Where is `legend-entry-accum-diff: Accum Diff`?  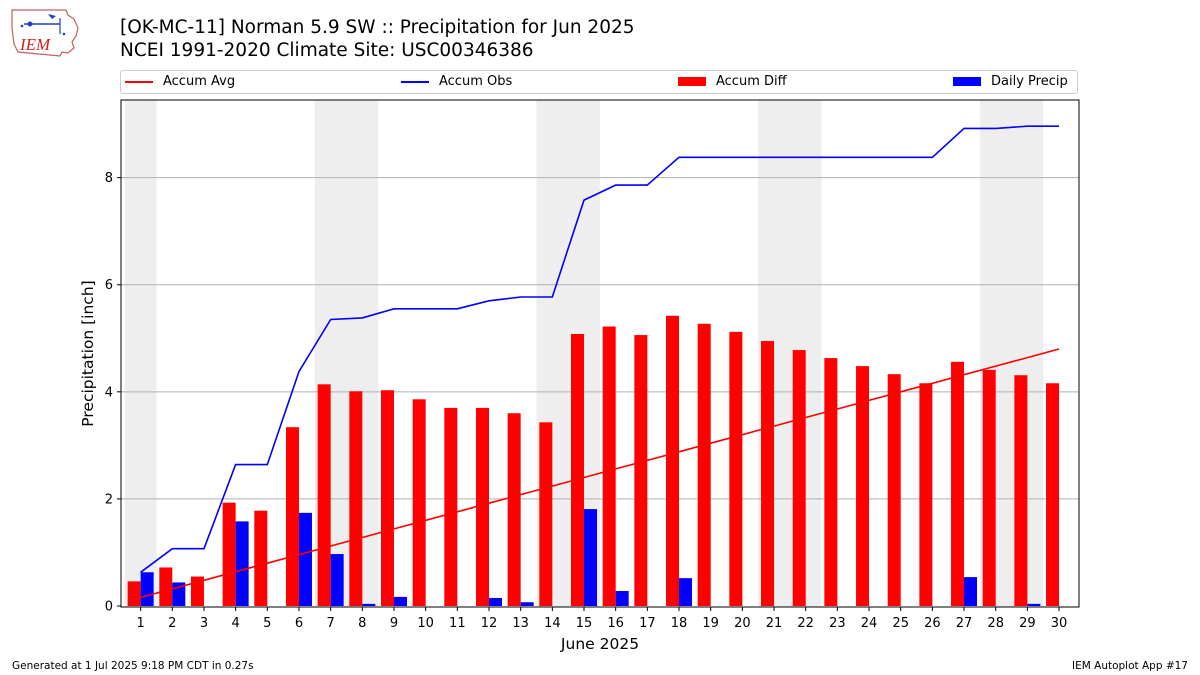 legend-entry-accum-diff: Accum Diff is located at coordinates (732, 81).